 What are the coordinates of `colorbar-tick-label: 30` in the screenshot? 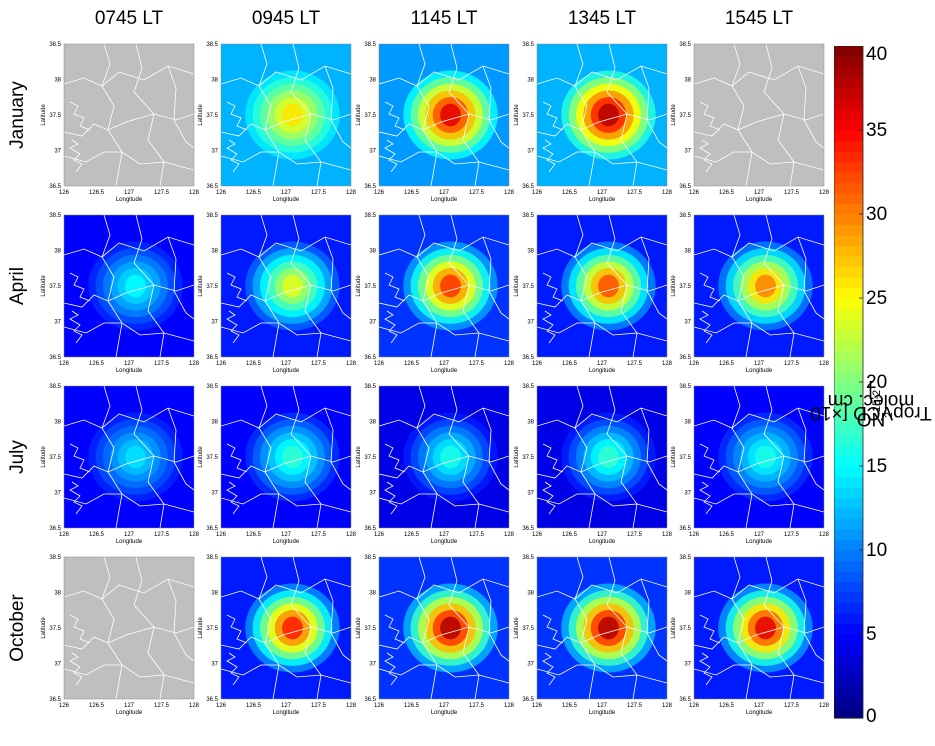 It's located at (876, 214).